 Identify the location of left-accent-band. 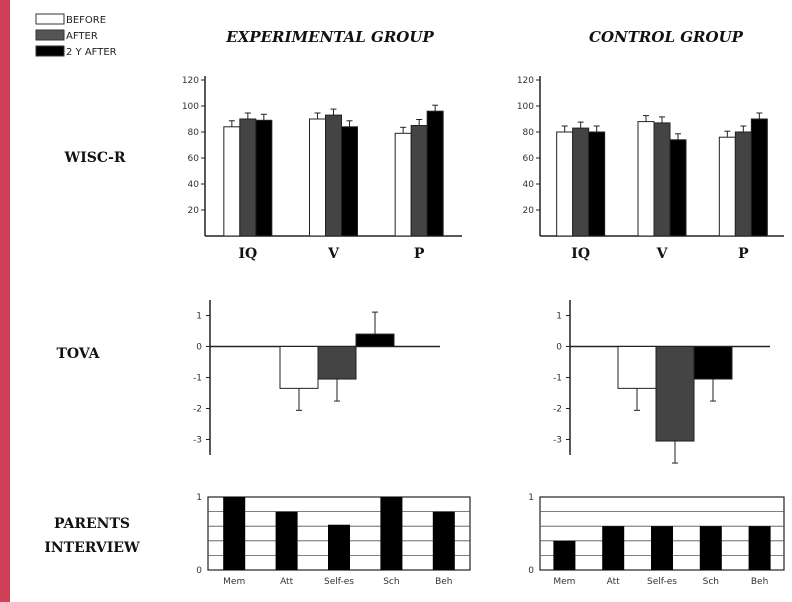
(5, 301).